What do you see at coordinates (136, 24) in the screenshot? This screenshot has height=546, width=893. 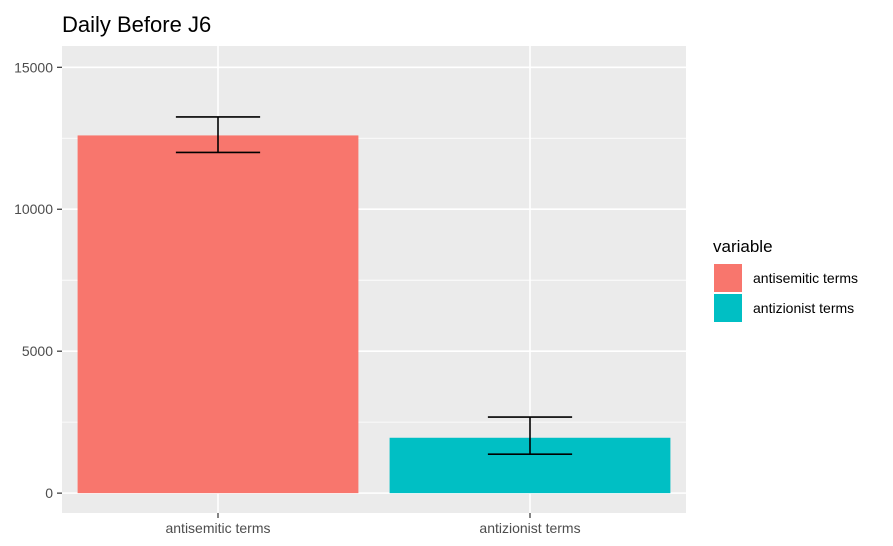 I see `chart-title: Daily Before J6` at bounding box center [136, 24].